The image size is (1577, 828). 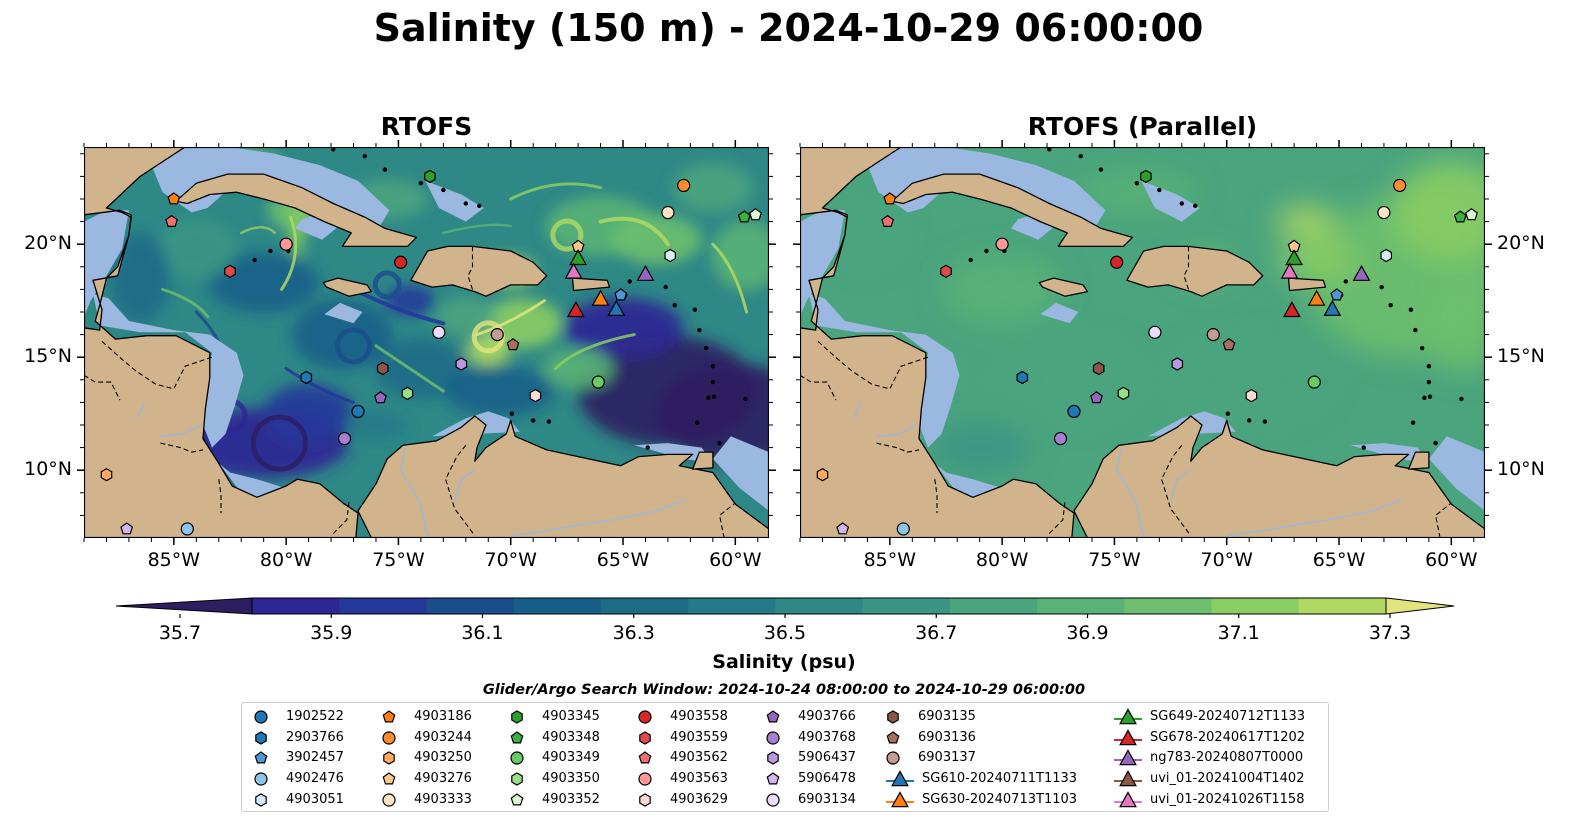 What do you see at coordinates (699, 716) in the screenshot?
I see `legend-label: 4903558` at bounding box center [699, 716].